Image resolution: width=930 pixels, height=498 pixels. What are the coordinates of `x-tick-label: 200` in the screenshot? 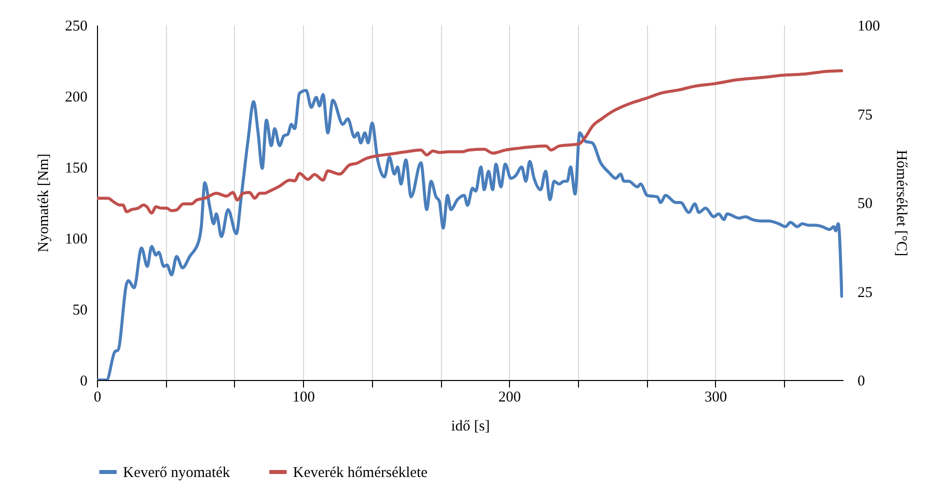 It's located at (509, 398).